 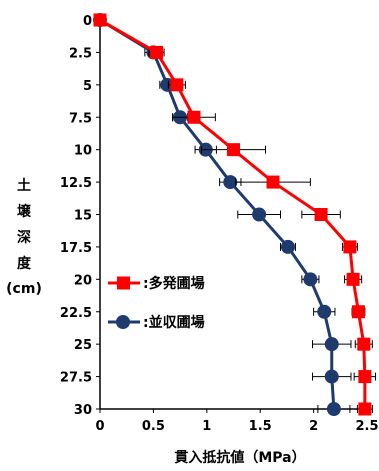 What do you see at coordinates (174, 283) in the screenshot?
I see `legend-label: :多発圃場` at bounding box center [174, 283].